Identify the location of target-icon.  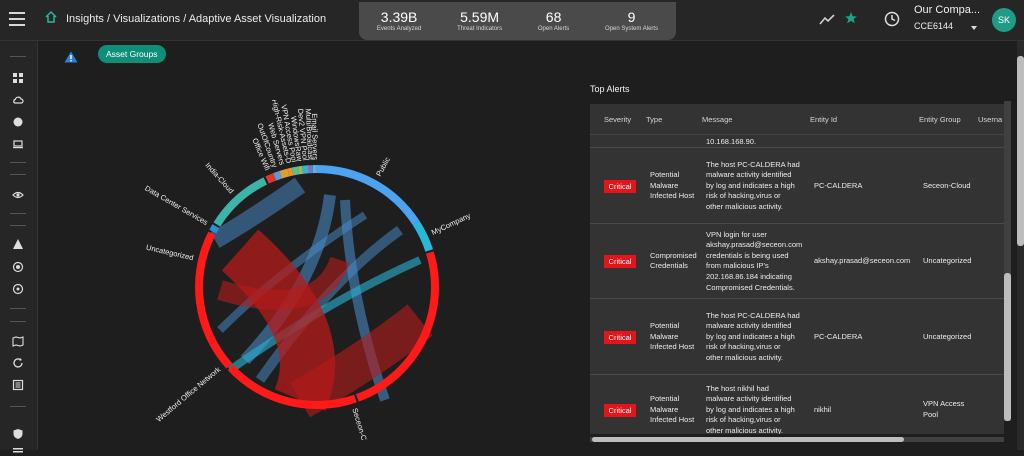
(18, 289).